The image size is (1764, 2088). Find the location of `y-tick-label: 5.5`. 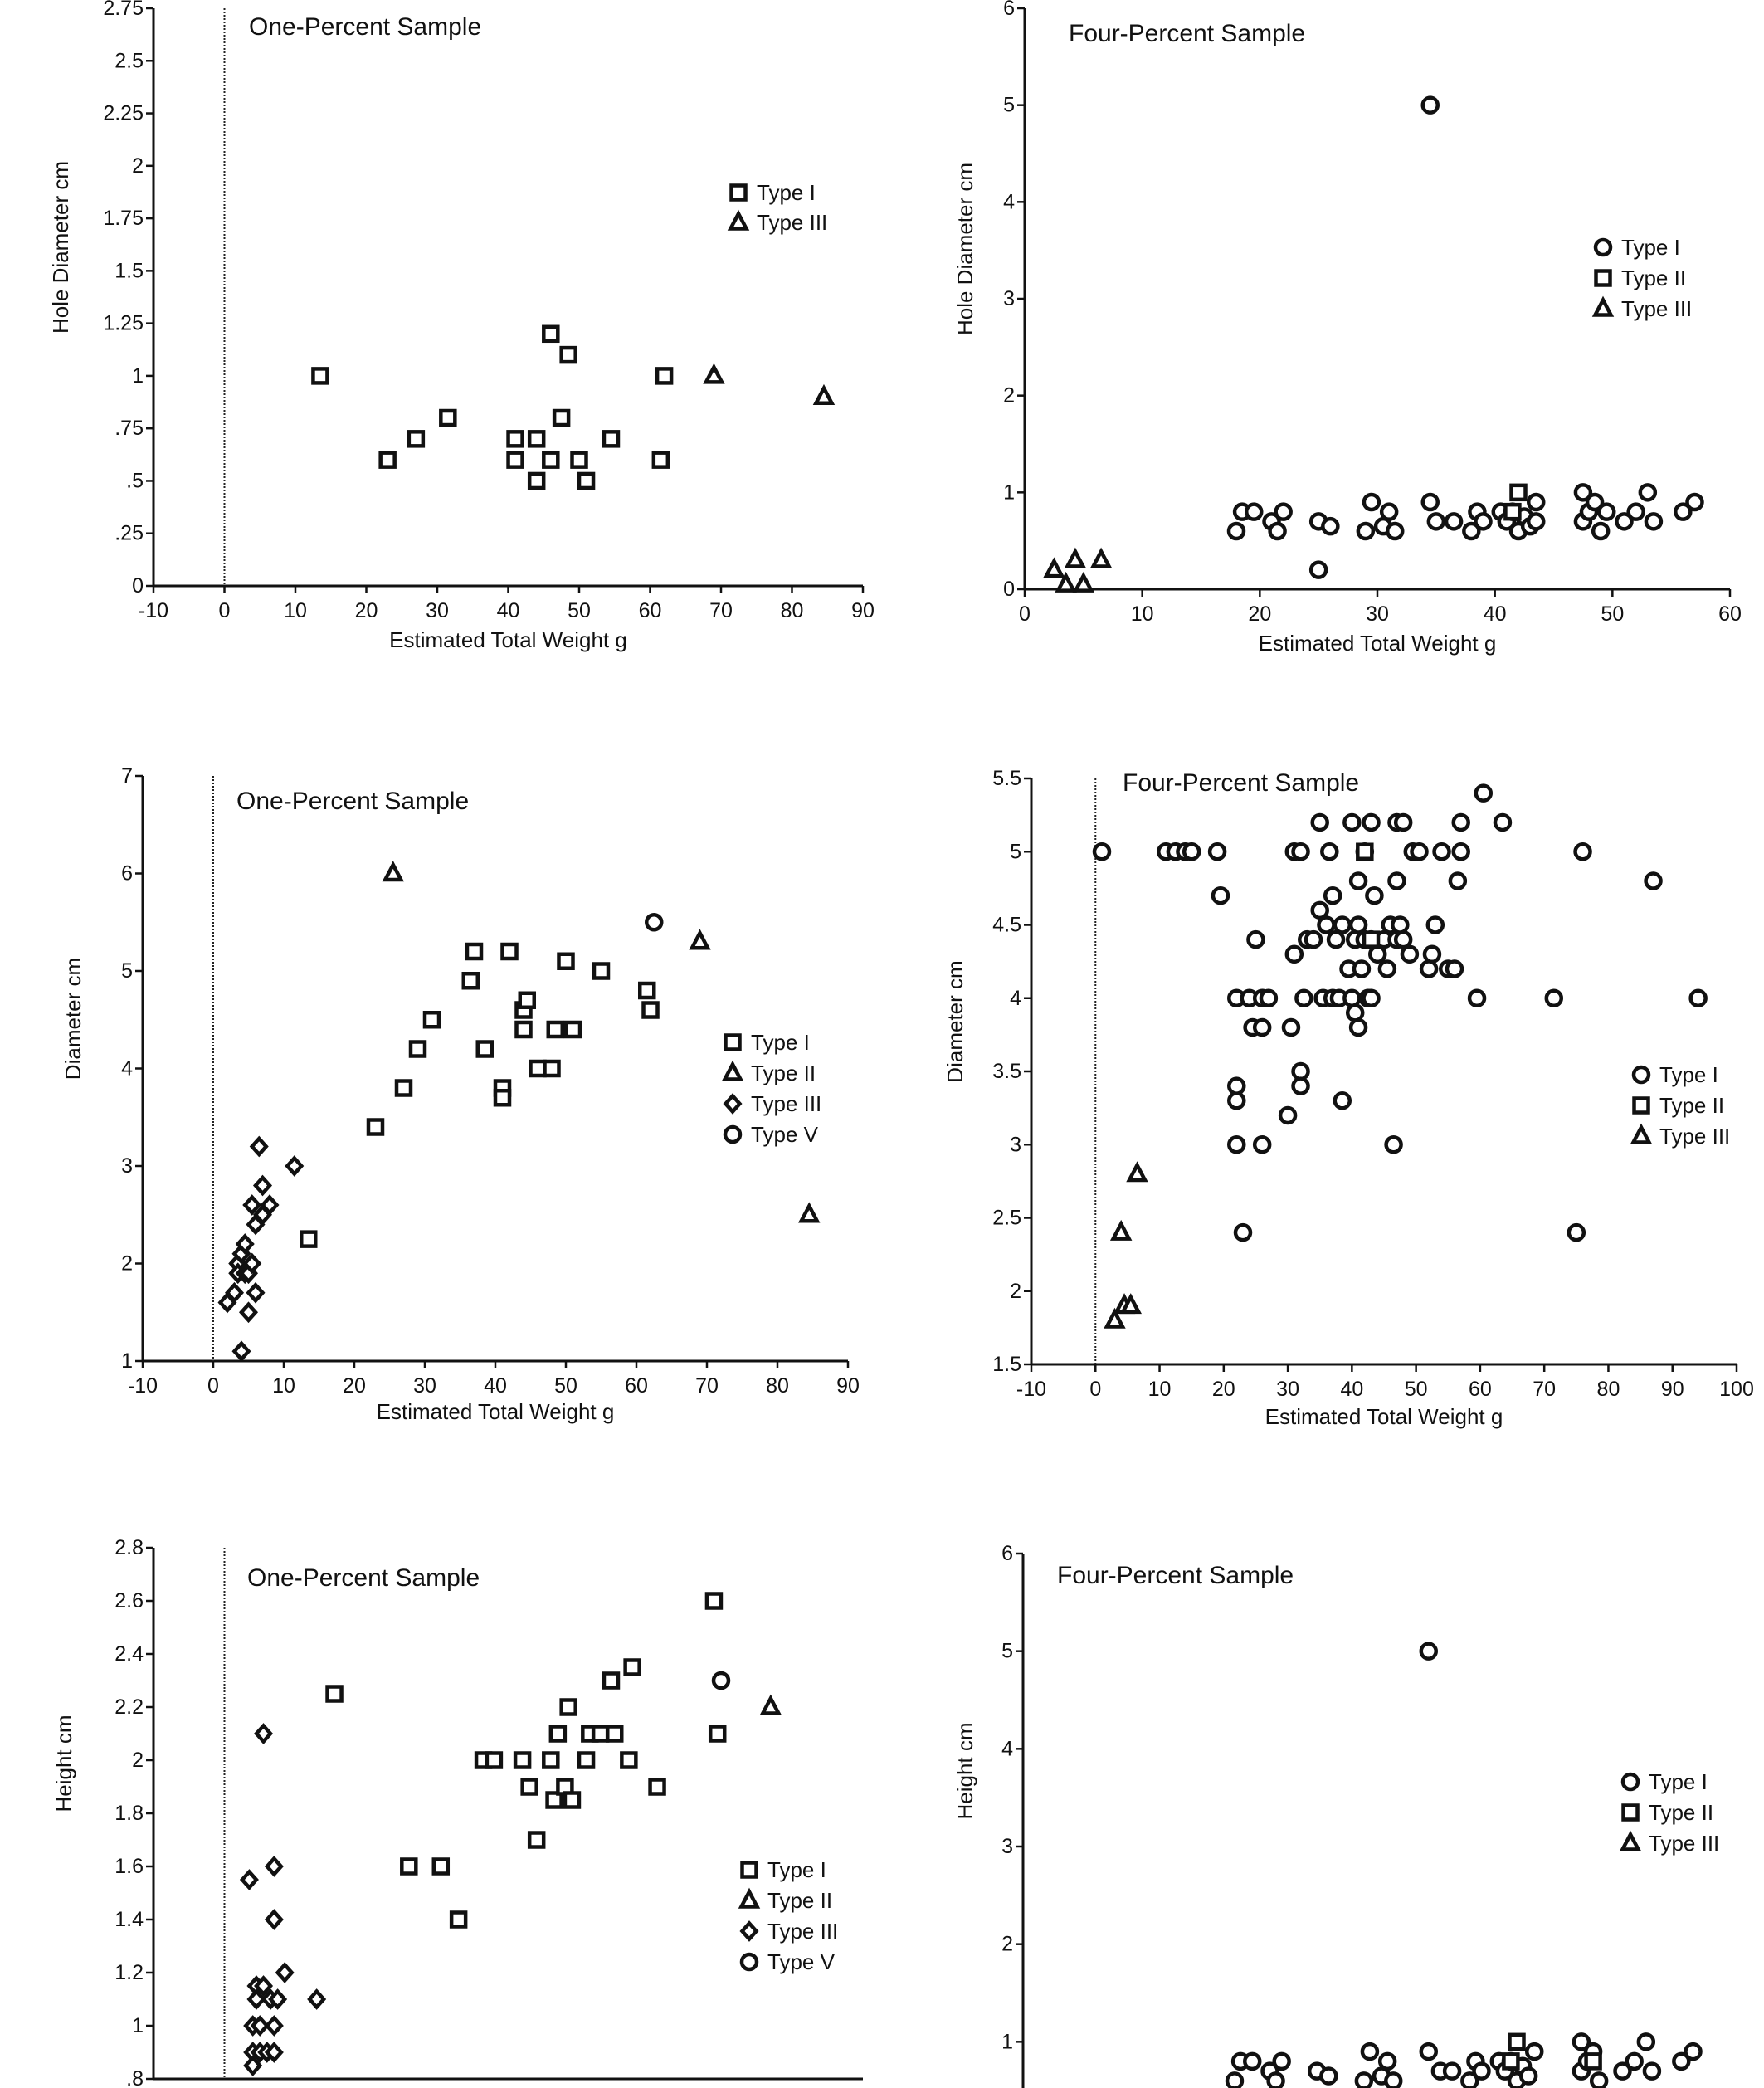

y-tick-label: 5.5 is located at coordinates (1006, 778).